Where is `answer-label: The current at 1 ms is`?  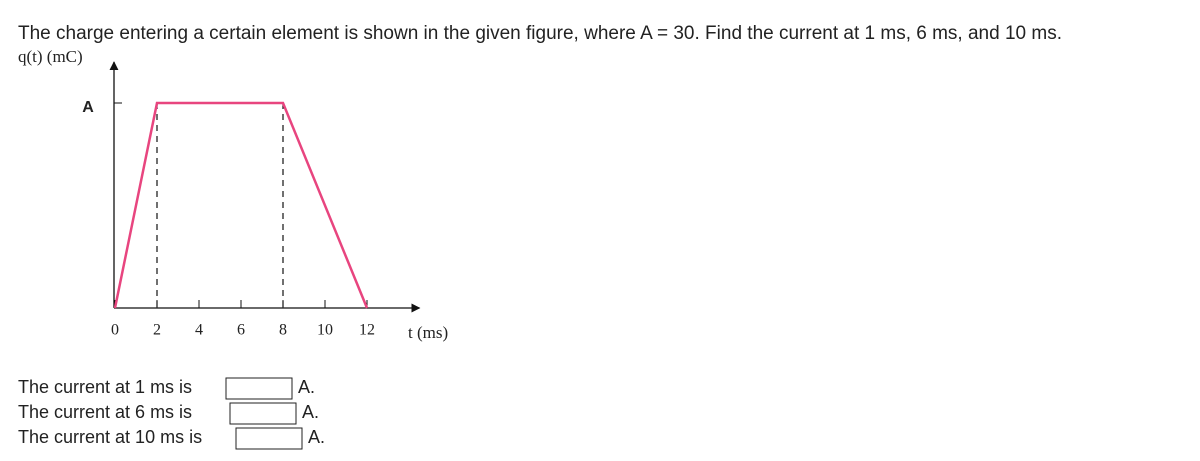
answer-label: The current at 1 ms is is located at coordinates (105, 387).